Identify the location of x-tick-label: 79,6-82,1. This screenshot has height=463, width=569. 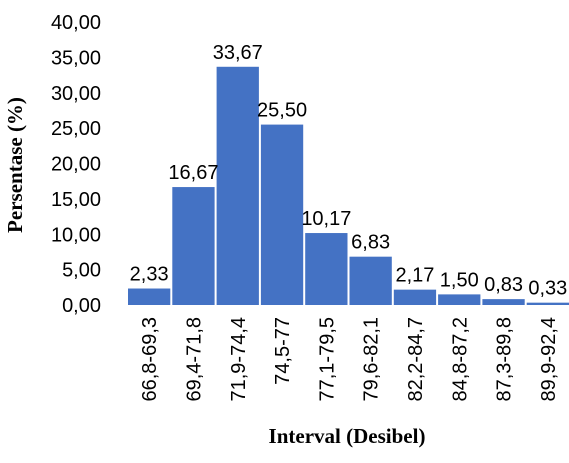
(372, 359).